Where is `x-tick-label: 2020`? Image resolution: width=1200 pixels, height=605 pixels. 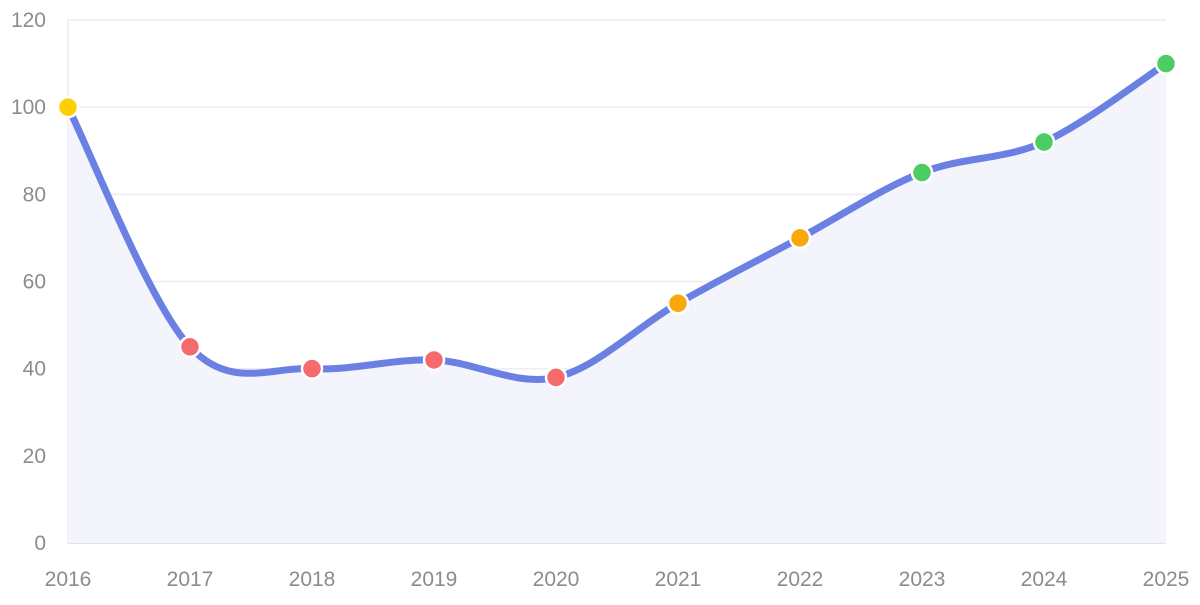 x-tick-label: 2020 is located at coordinates (556, 579).